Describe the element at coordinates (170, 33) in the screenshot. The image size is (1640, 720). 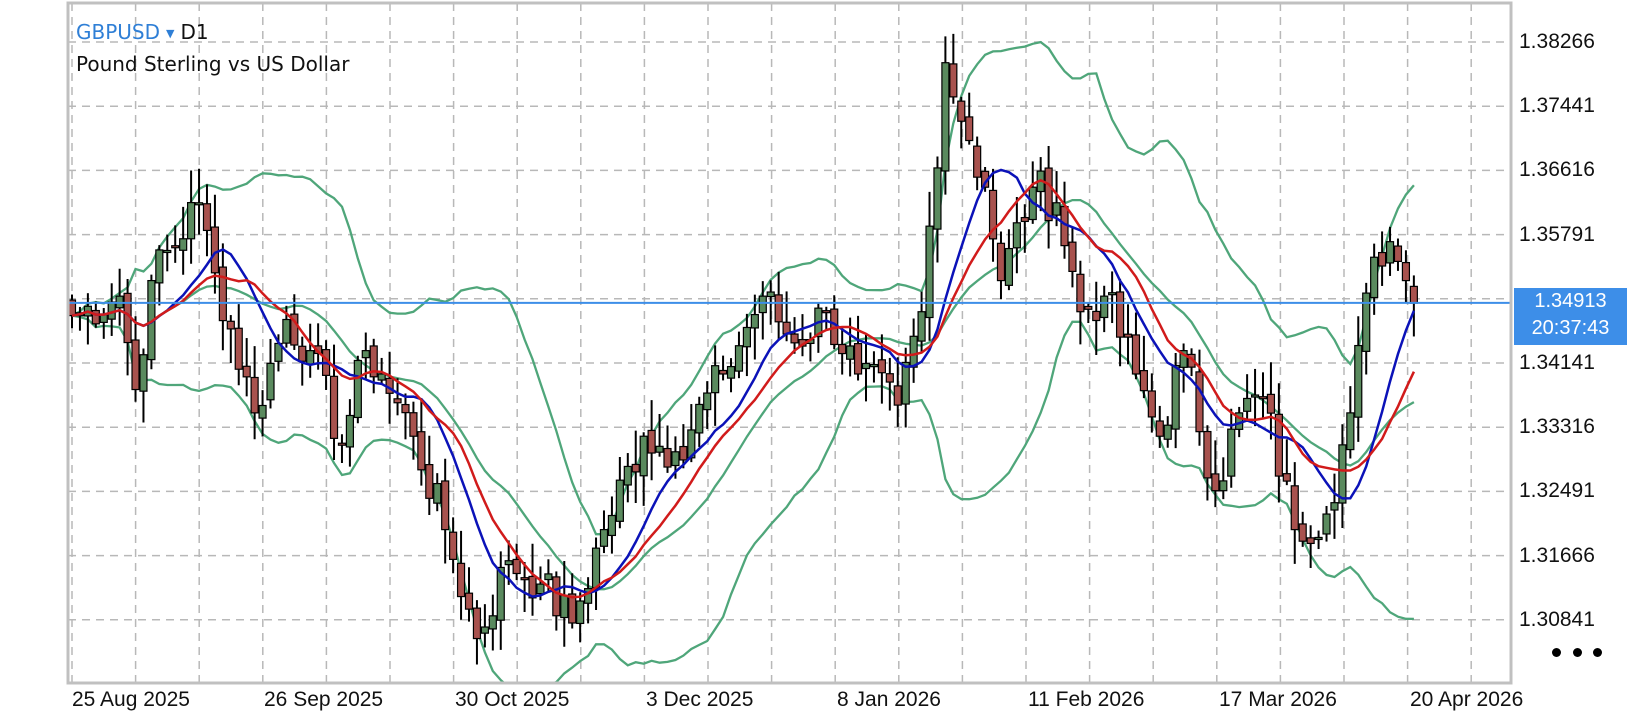
I see `caret-down-icon: ▼` at that location.